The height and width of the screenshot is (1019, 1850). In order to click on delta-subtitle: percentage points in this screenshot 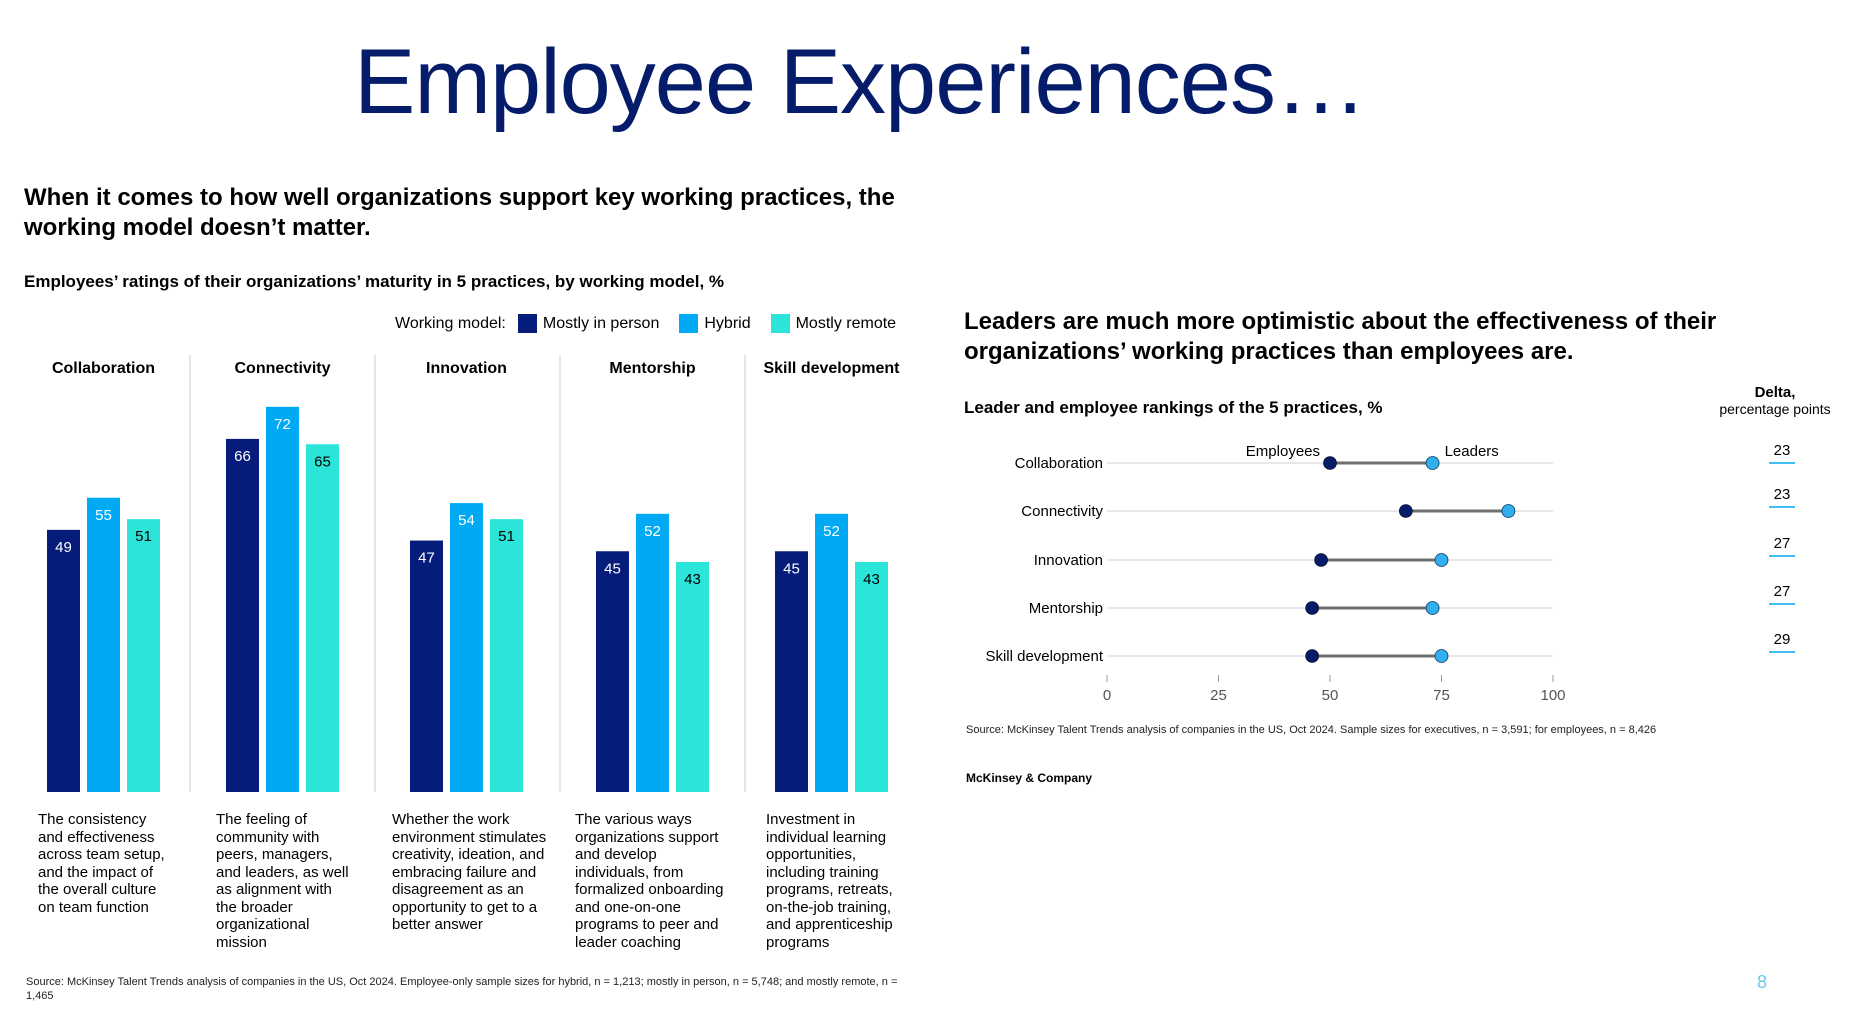, I will do `click(1775, 409)`.